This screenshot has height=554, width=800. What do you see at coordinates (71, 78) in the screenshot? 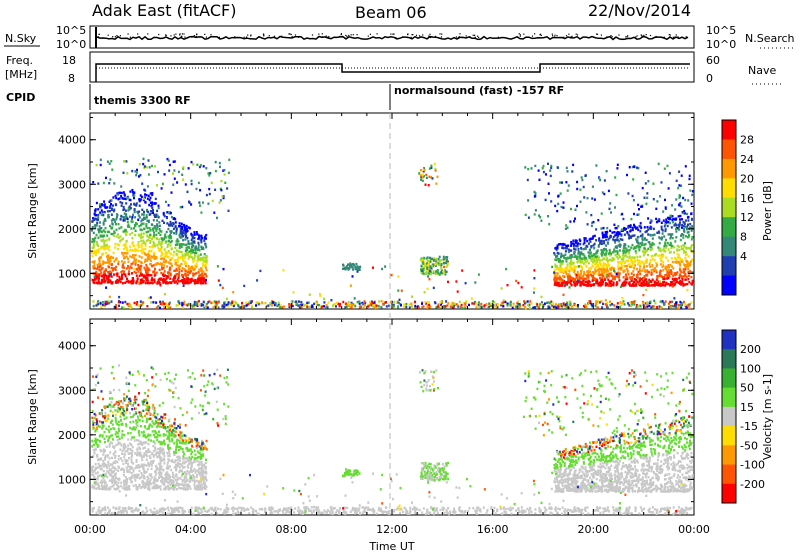
I see `freq-tick-bottom: 8` at bounding box center [71, 78].